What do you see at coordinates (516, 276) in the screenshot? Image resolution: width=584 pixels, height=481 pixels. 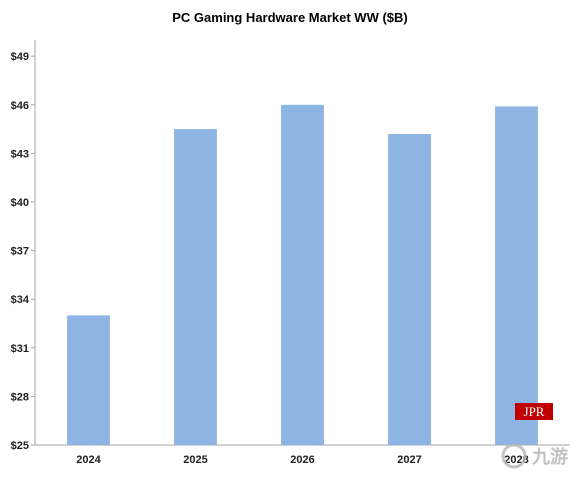 I see `bar-2028` at bounding box center [516, 276].